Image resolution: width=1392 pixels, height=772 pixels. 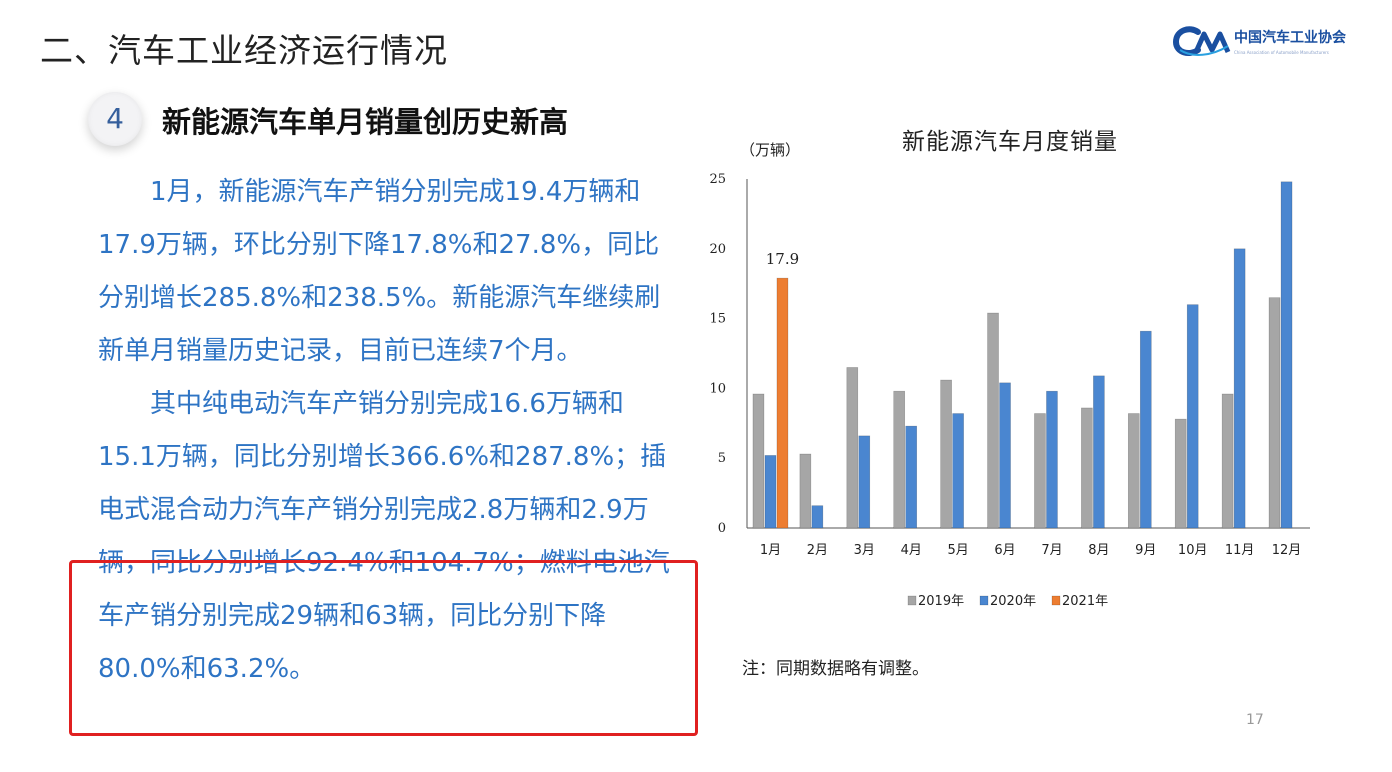 What do you see at coordinates (852, 448) in the screenshot?
I see `bar-2019年-3月` at bounding box center [852, 448].